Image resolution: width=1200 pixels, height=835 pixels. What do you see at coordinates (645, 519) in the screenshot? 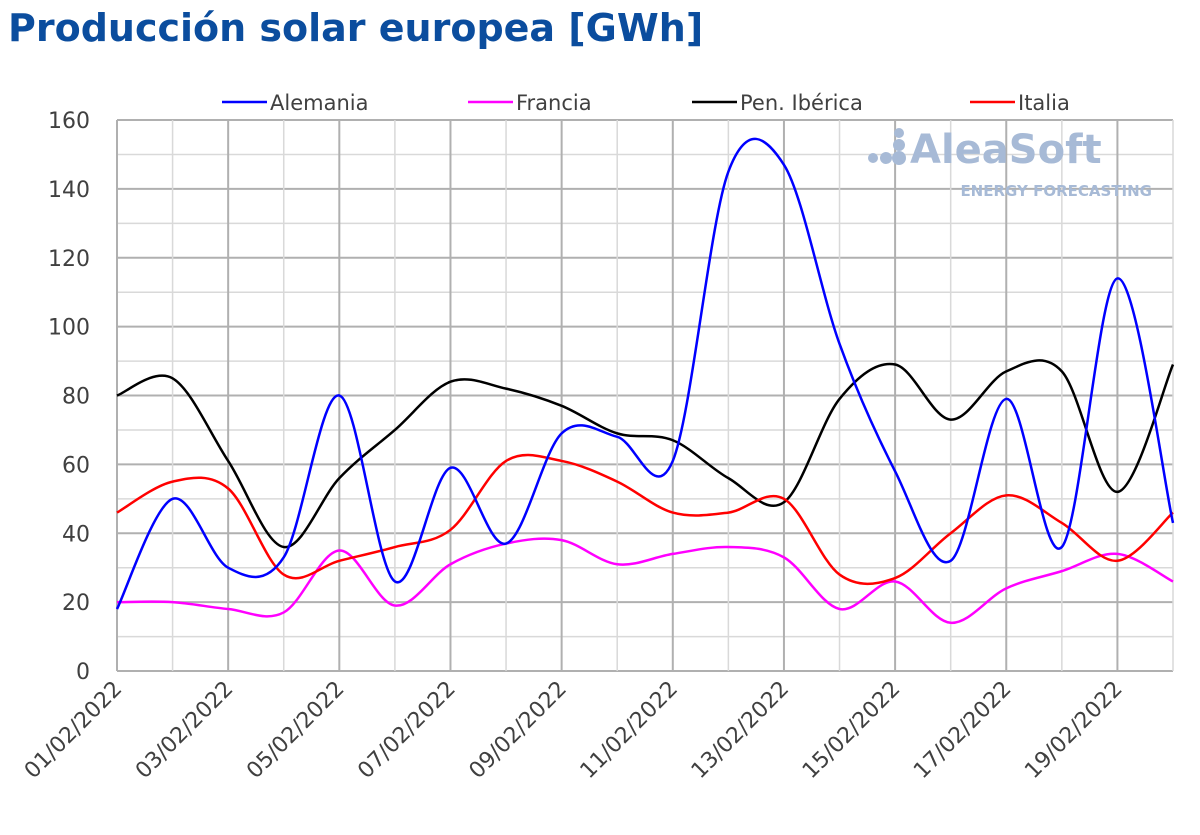
I see `series-line-italia` at bounding box center [645, 519].